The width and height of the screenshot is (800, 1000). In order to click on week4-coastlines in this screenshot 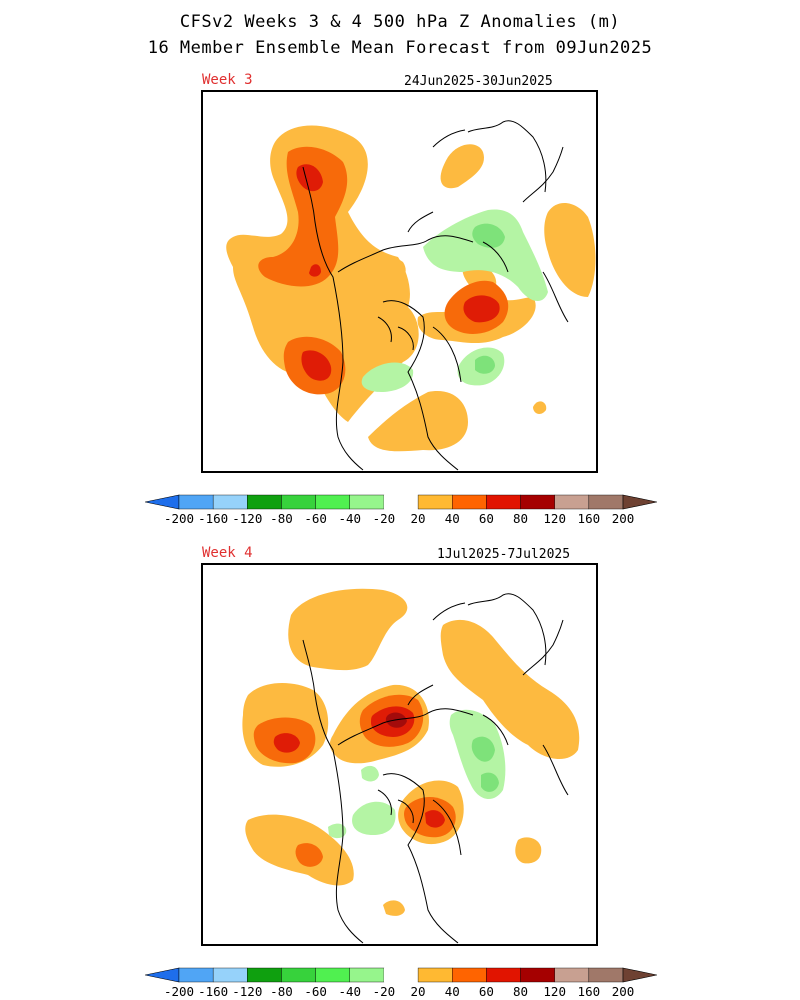, I will do `click(435, 768)`.